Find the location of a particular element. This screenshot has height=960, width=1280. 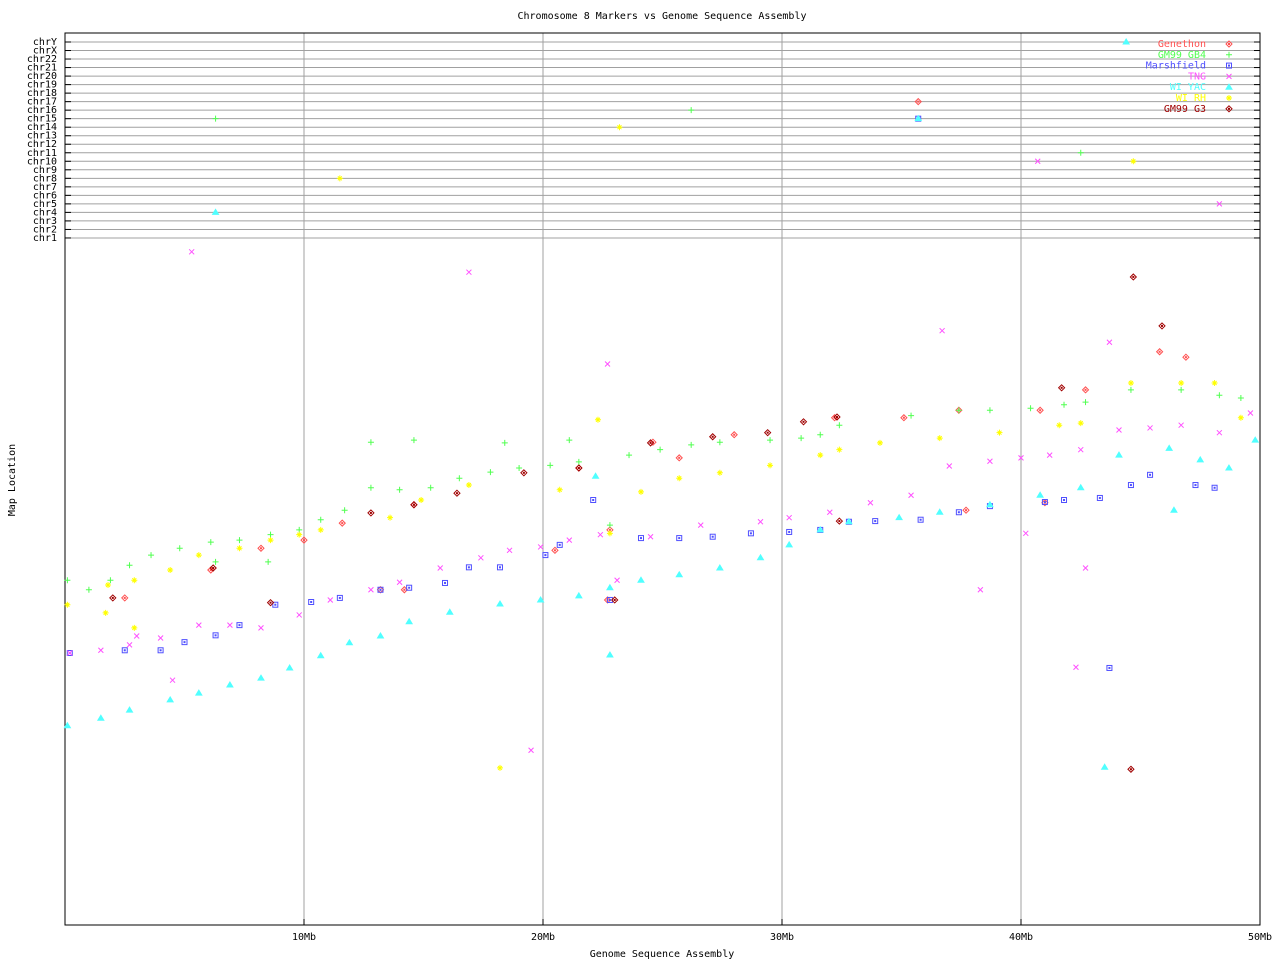

chromosome-label: chrY is located at coordinates (45, 42).